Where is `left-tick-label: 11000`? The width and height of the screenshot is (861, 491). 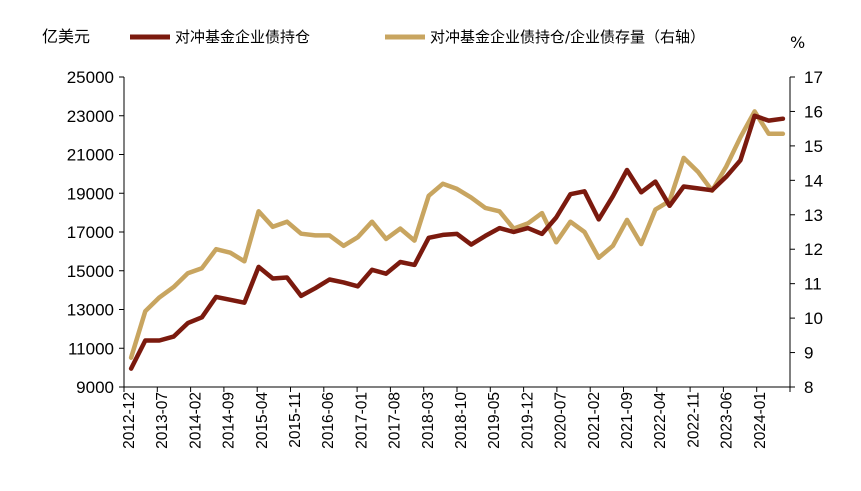
left-tick-label: 11000 is located at coordinates (91, 348).